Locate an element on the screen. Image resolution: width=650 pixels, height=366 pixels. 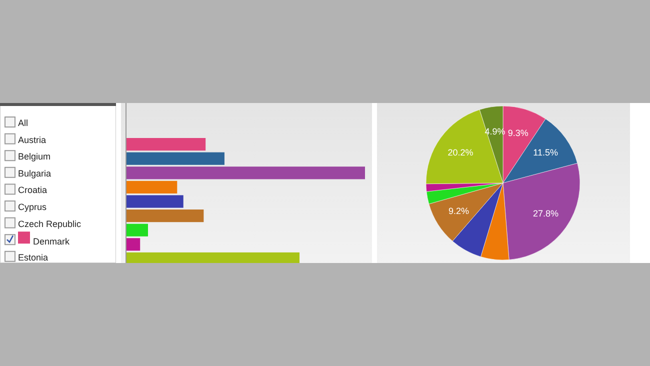
text: All is located at coordinates (23, 123).